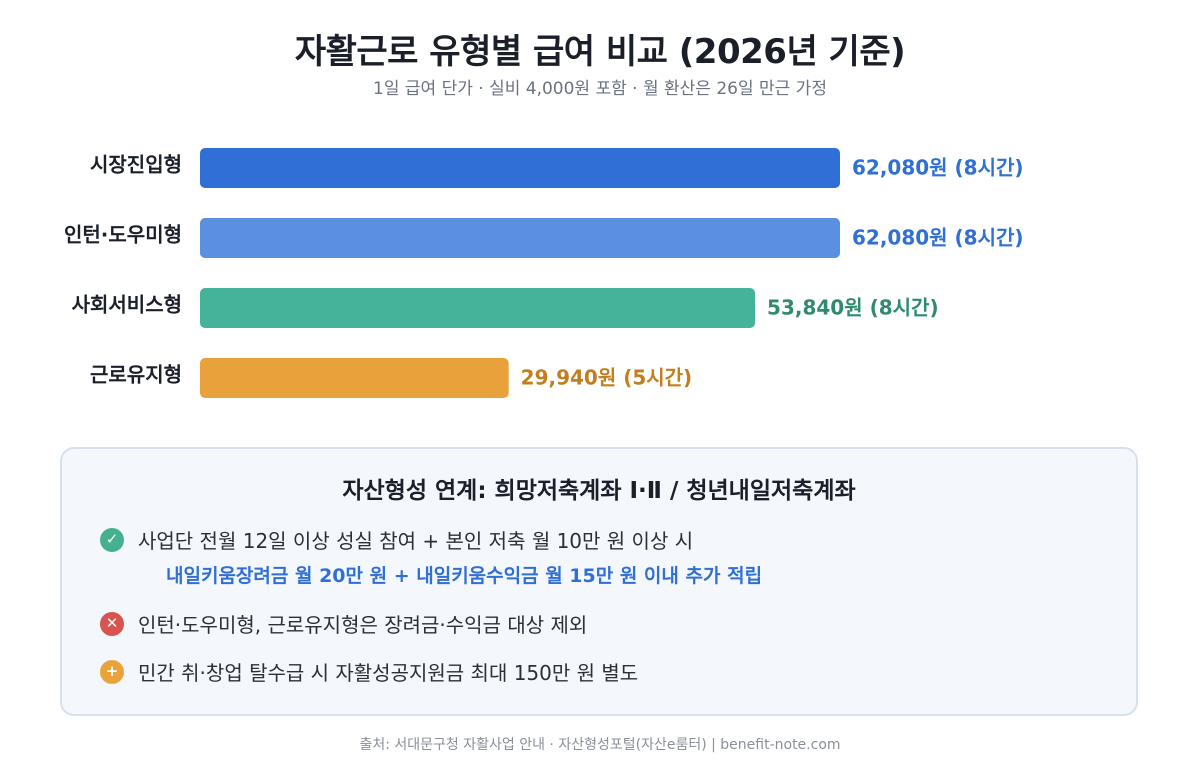 The width and height of the screenshot is (1200, 760). What do you see at coordinates (607, 378) in the screenshot?
I see `value-label: 29,940원 (5시간)` at bounding box center [607, 378].